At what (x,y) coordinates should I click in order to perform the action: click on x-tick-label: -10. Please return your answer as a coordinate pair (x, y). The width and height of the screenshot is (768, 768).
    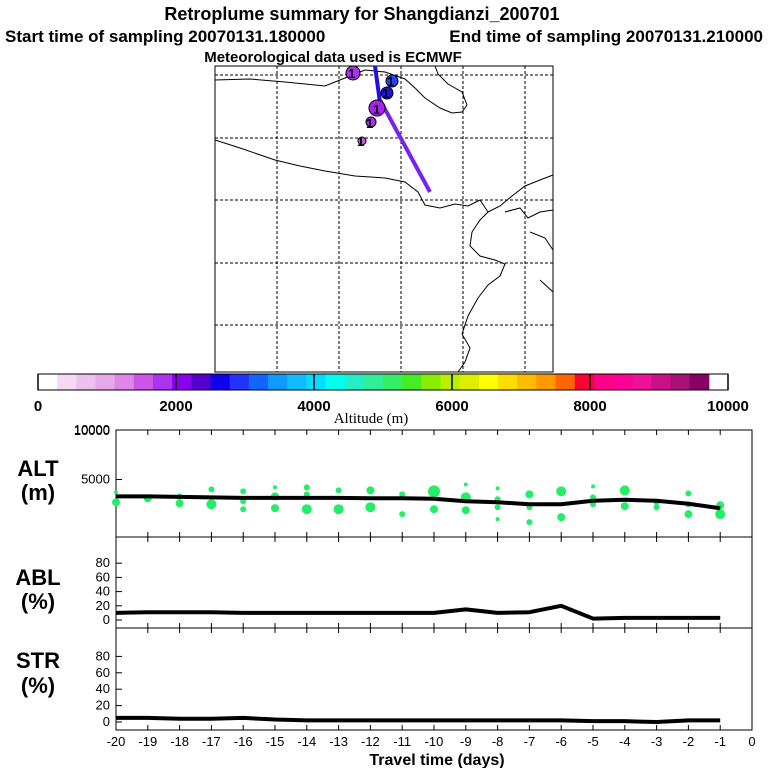
    Looking at the image, I should click on (434, 741).